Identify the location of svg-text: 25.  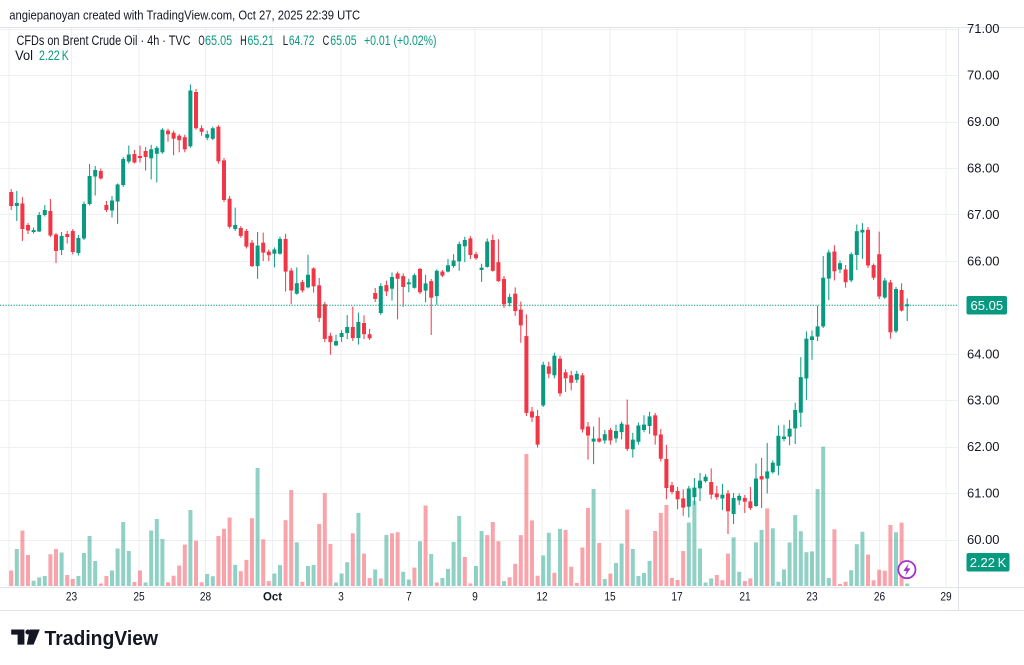
(138, 596).